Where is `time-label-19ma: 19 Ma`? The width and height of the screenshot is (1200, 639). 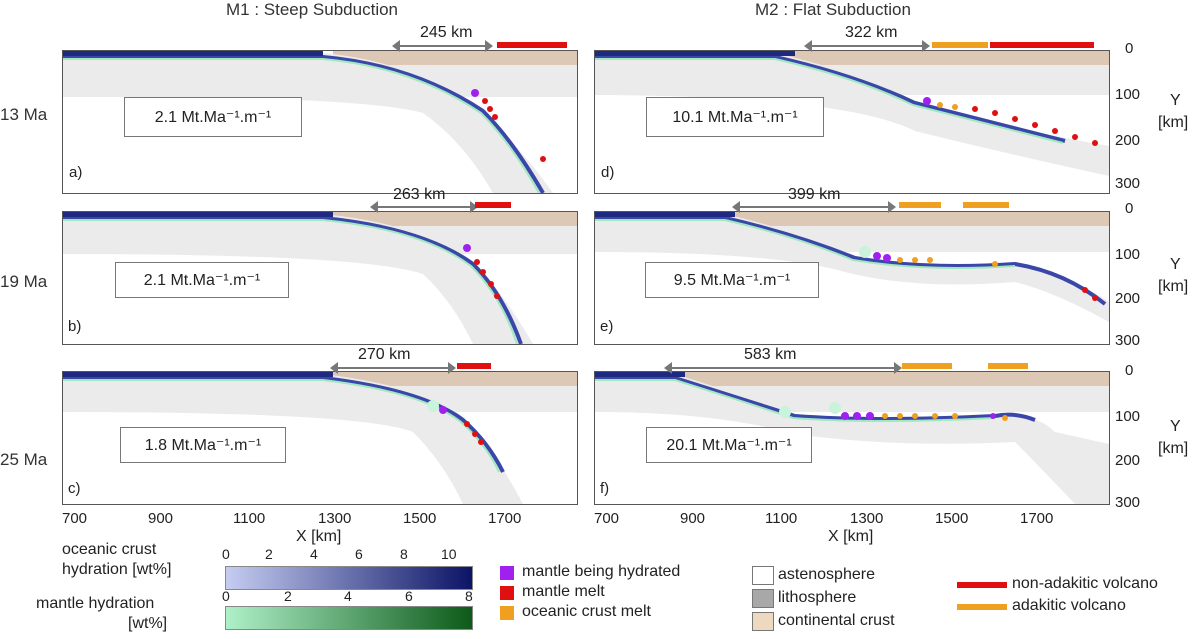
time-label-19ma: 19 Ma is located at coordinates (24, 281).